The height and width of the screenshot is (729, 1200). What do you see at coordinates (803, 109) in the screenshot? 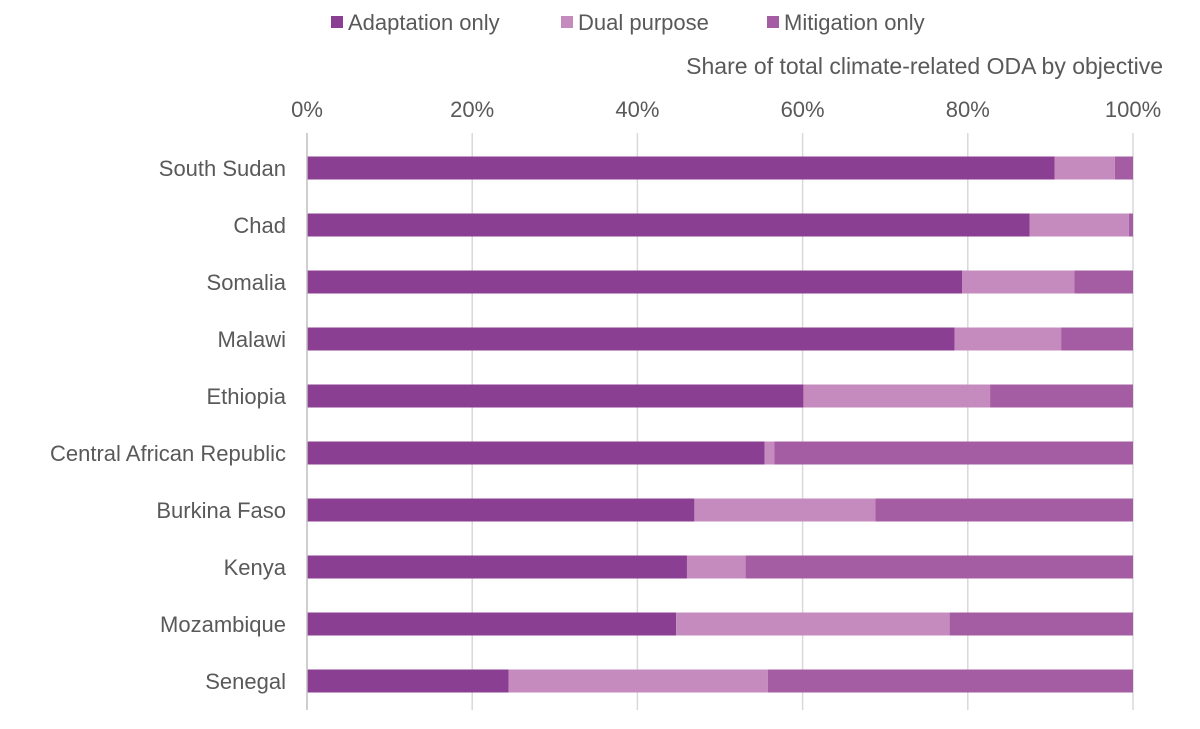
I see `x-tick-label: 60%` at bounding box center [803, 109].